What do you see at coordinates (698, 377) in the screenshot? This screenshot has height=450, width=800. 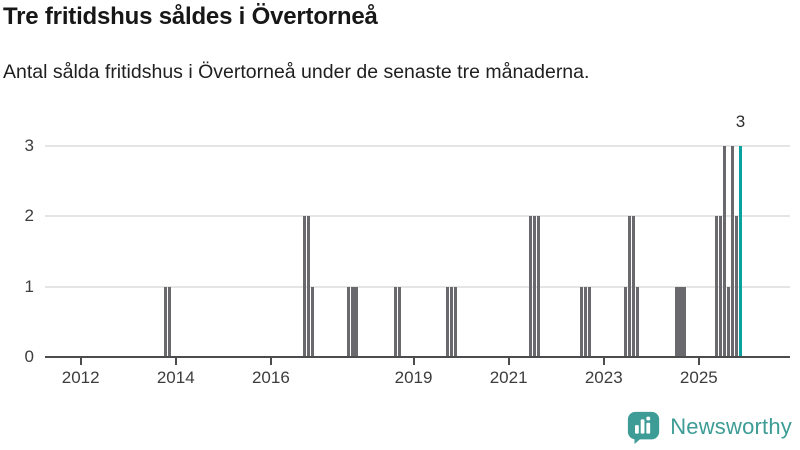 I see `x-axis-tick-label: 2025` at bounding box center [698, 377].